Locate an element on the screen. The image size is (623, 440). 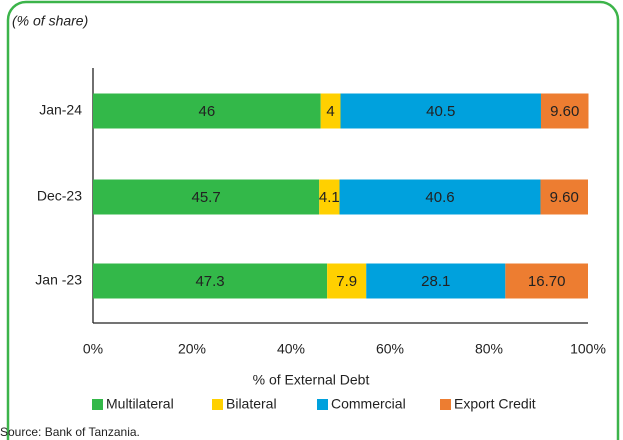
data-label: 16.70 is located at coordinates (547, 281).